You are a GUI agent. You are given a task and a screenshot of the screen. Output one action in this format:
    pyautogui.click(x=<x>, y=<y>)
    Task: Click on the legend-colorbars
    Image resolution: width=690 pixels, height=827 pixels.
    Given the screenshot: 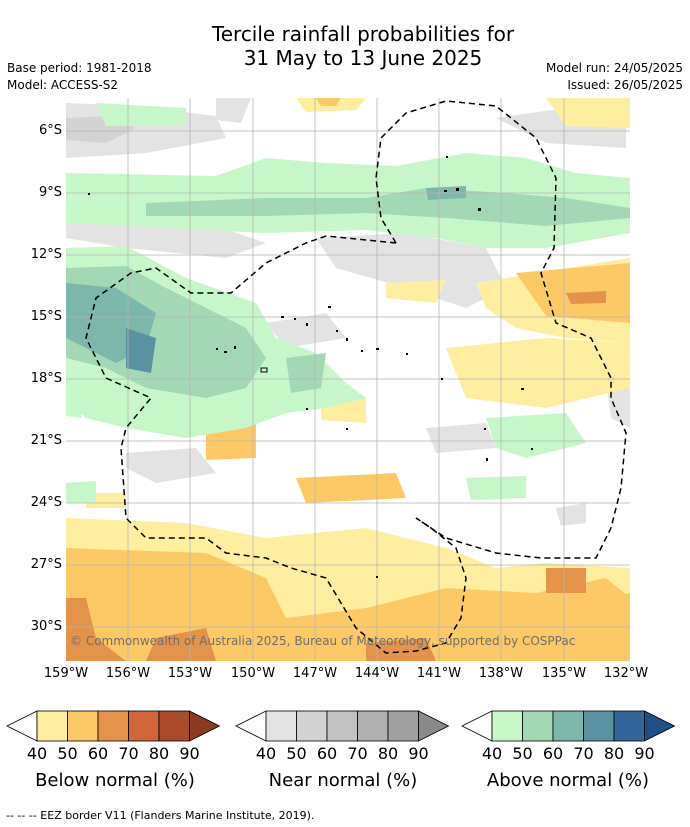 What is the action you would take?
    pyautogui.click(x=341, y=726)
    